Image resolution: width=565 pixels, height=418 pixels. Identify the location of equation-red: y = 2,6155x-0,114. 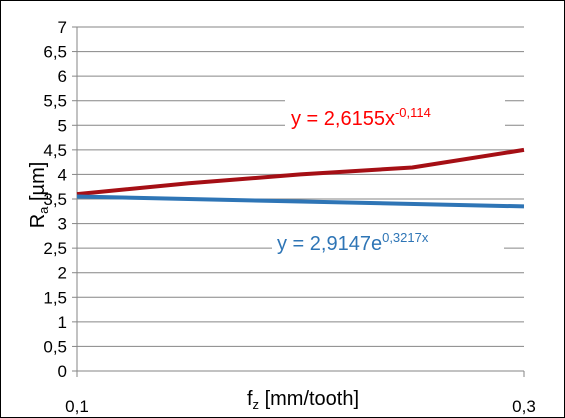
(361, 117).